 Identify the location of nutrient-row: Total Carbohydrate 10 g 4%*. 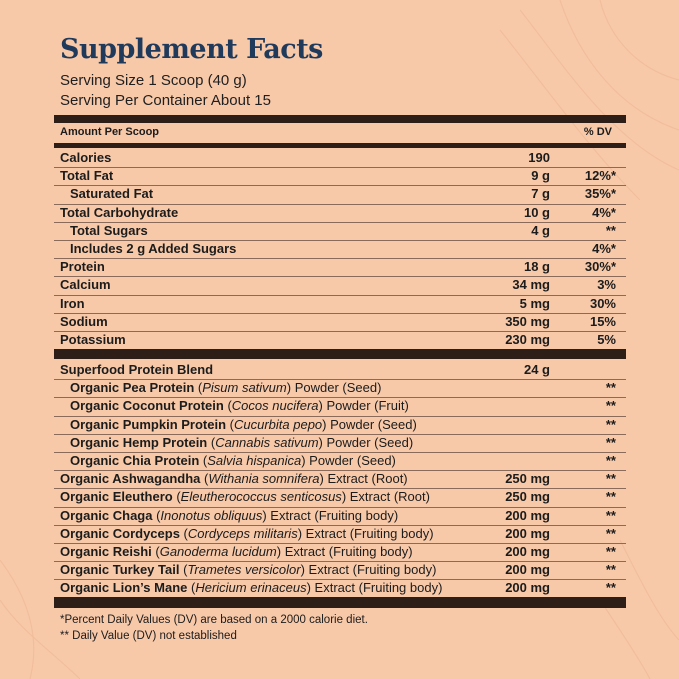
(340, 213).